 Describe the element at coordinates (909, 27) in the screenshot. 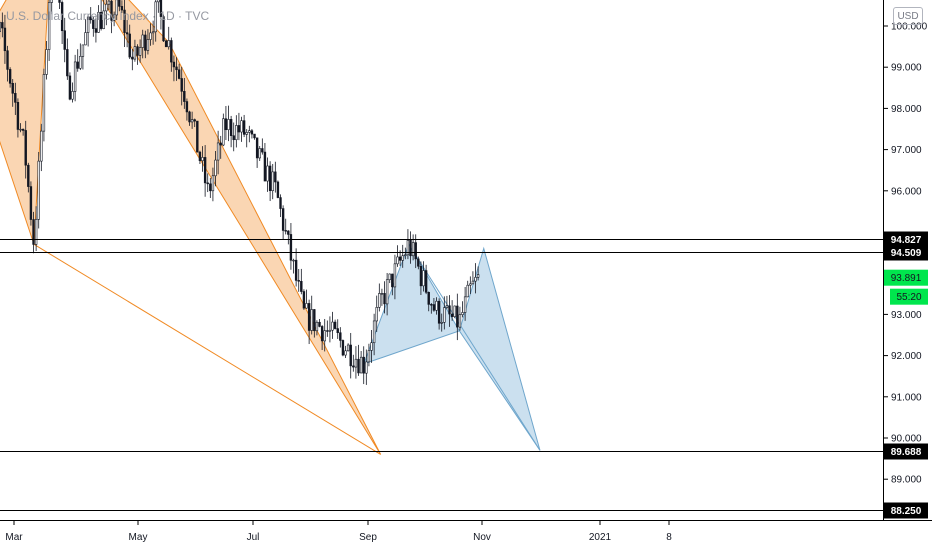

I see `y-tick-label: 100.000` at that location.